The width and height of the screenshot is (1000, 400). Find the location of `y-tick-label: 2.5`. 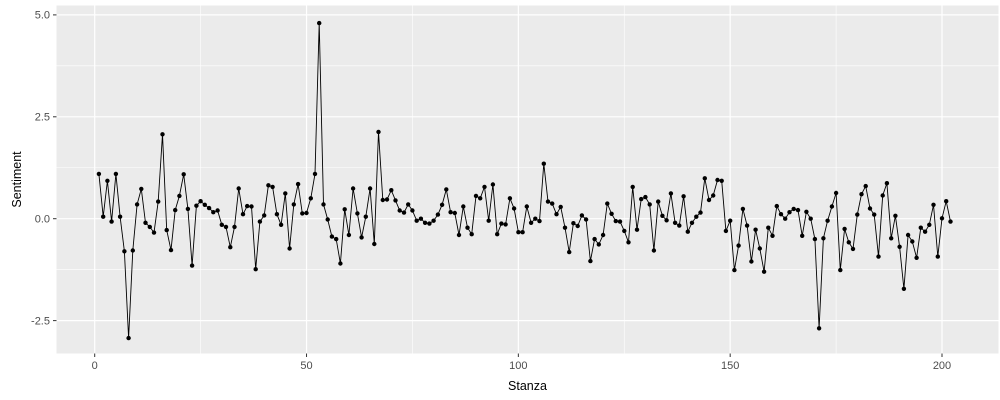

y-tick-label: 2.5 is located at coordinates (42, 118).